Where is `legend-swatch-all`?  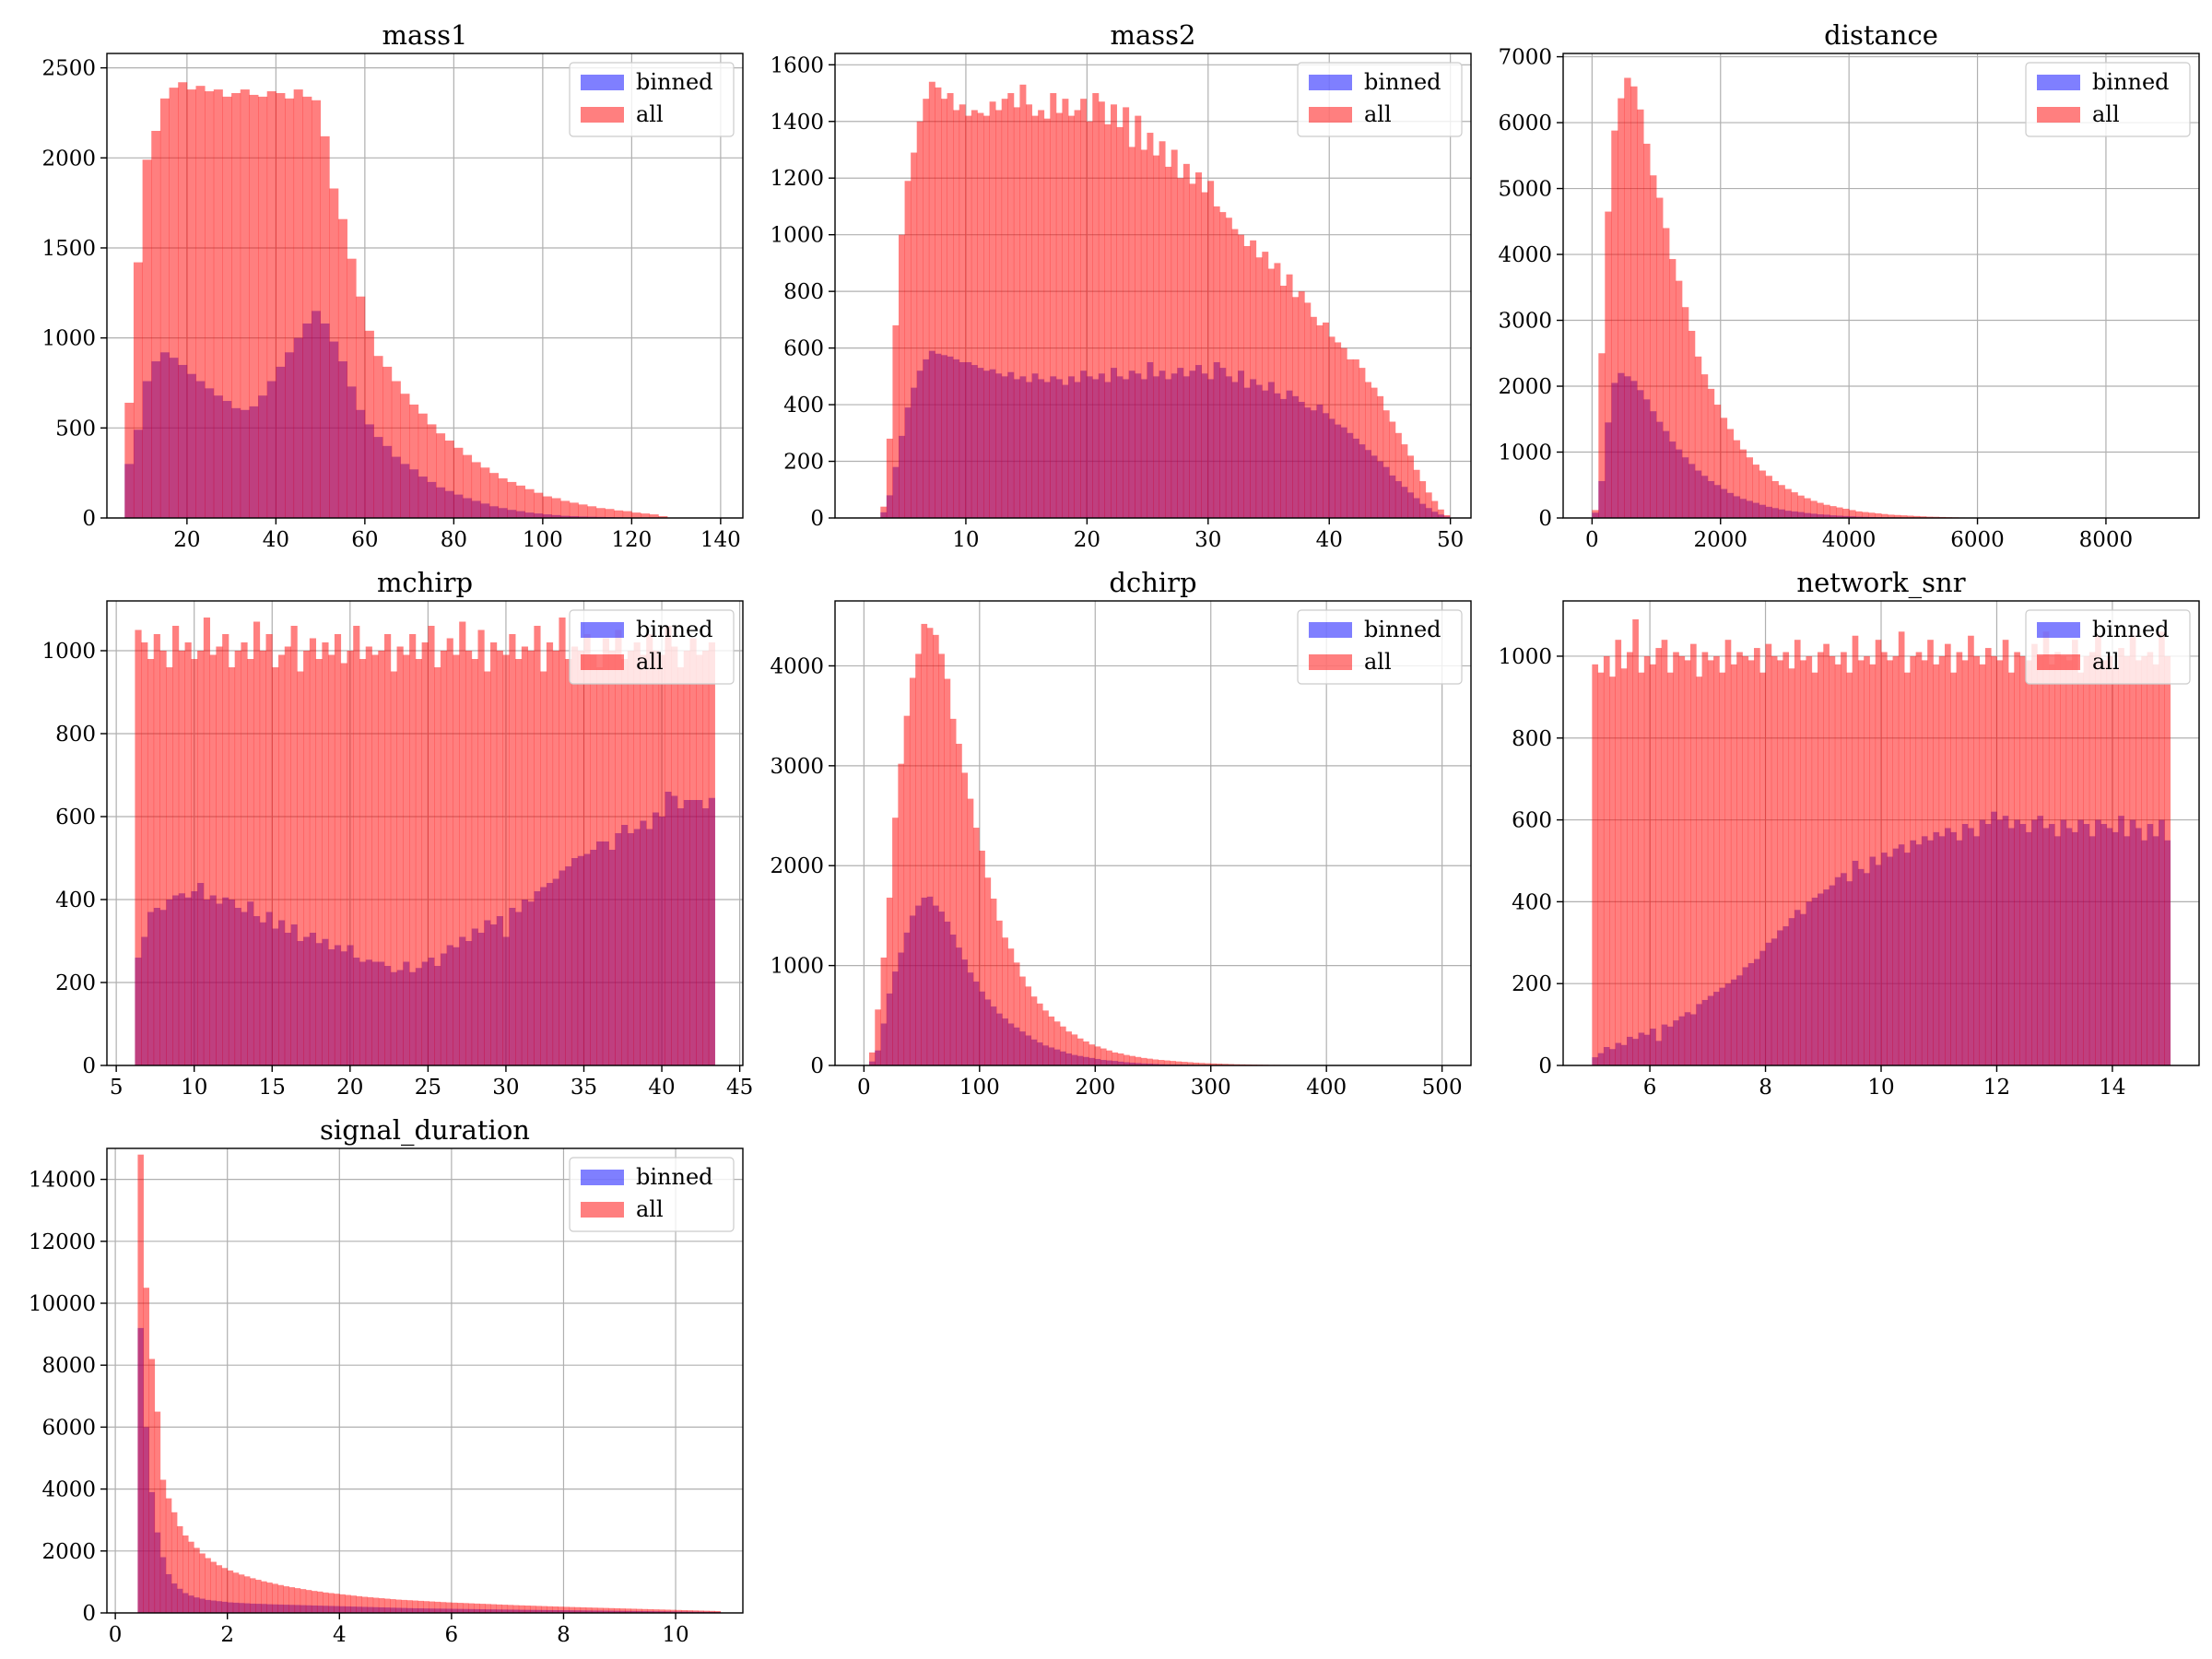
legend-swatch-all is located at coordinates (2058, 115).